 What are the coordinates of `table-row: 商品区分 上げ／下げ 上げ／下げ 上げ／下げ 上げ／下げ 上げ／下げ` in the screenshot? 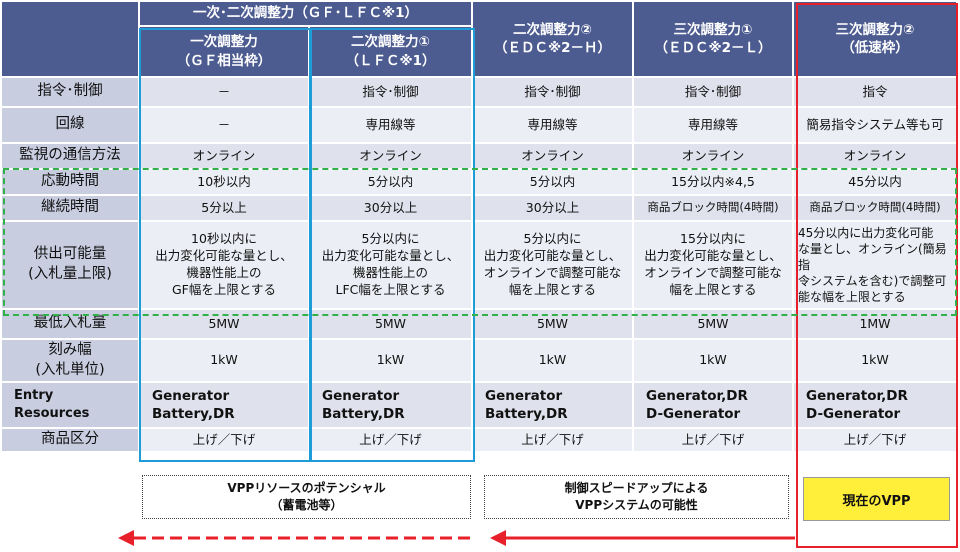 It's located at (480, 441).